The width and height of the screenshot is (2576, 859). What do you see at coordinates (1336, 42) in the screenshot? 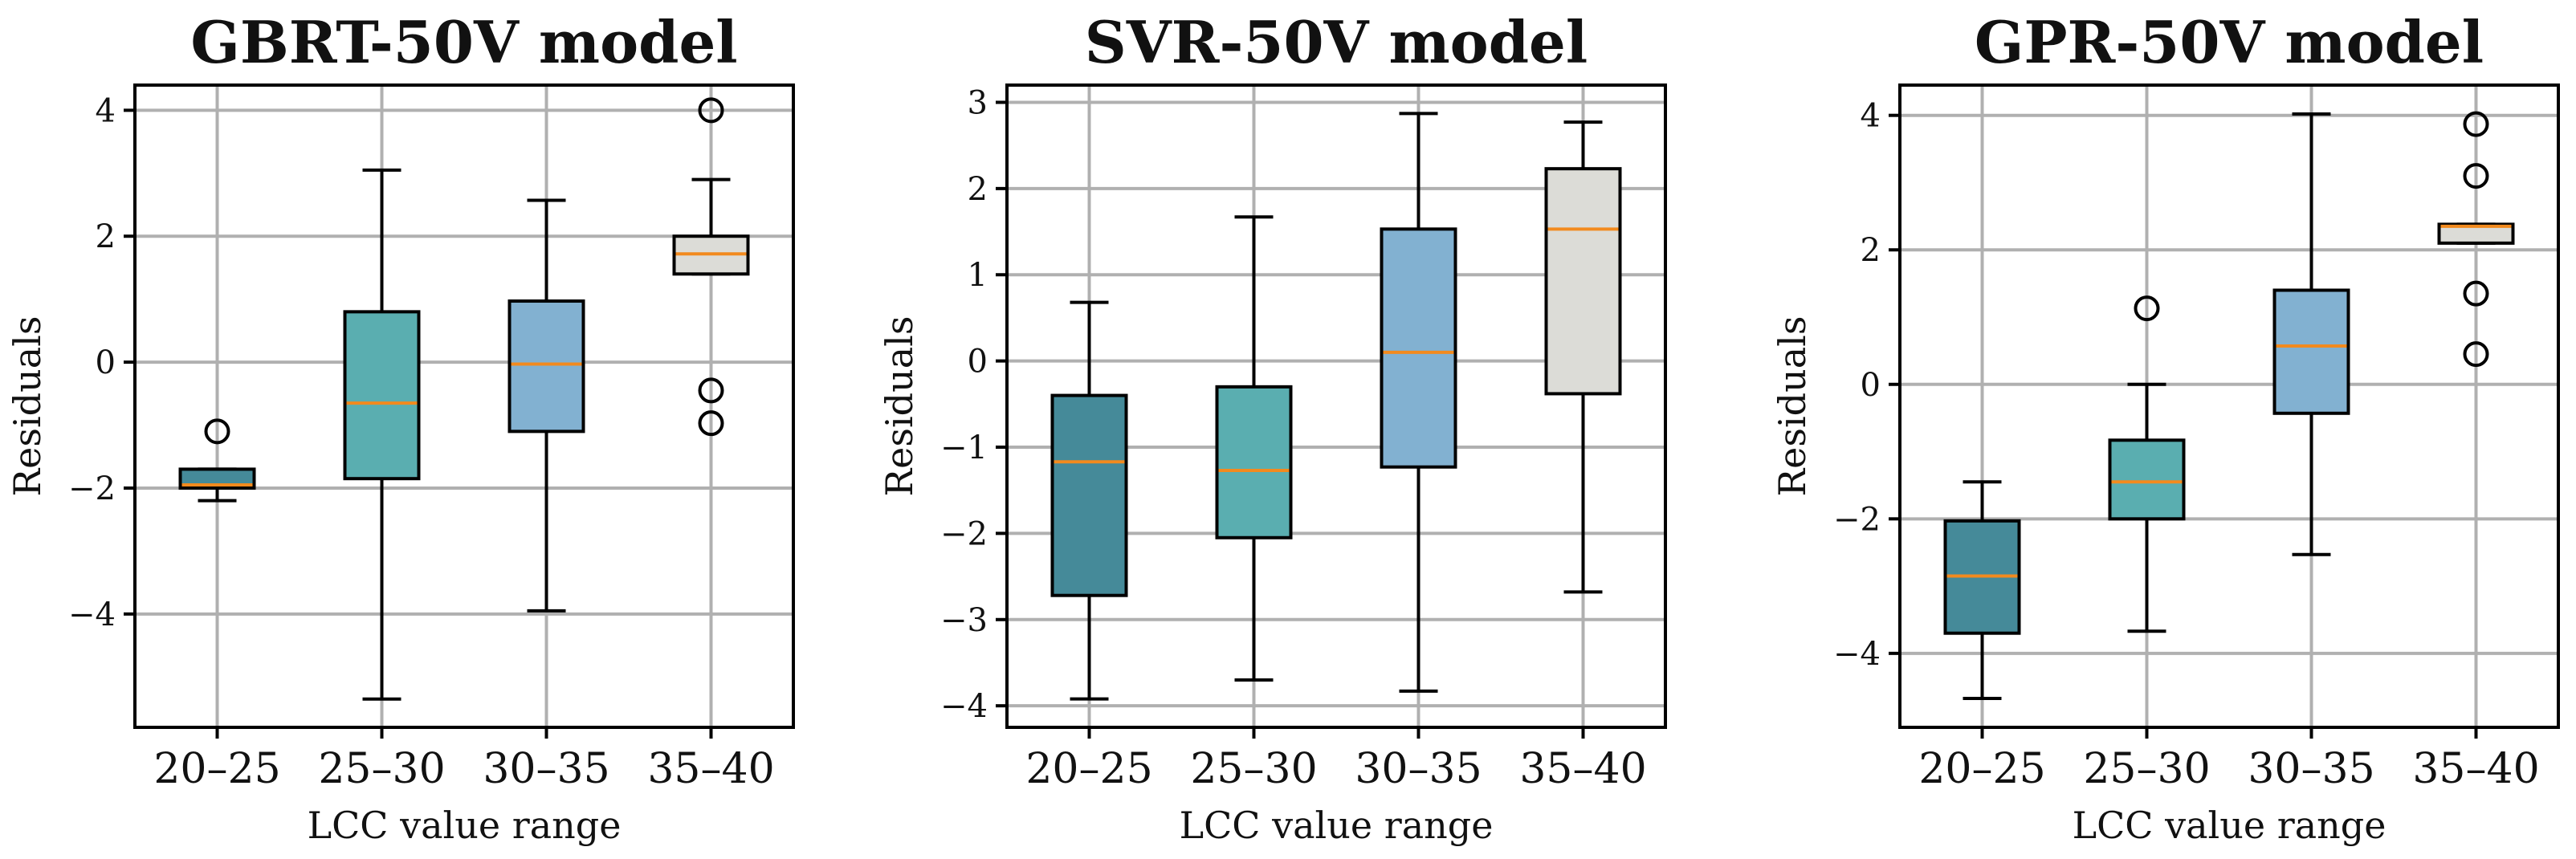
I see `chart-title: SVR-50V model` at bounding box center [1336, 42].